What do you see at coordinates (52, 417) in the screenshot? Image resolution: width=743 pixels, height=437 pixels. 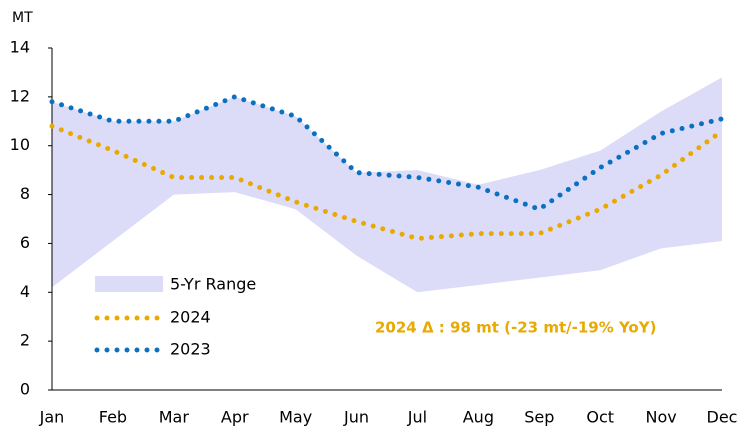 I see `x-tick-label: Jan` at bounding box center [52, 417].